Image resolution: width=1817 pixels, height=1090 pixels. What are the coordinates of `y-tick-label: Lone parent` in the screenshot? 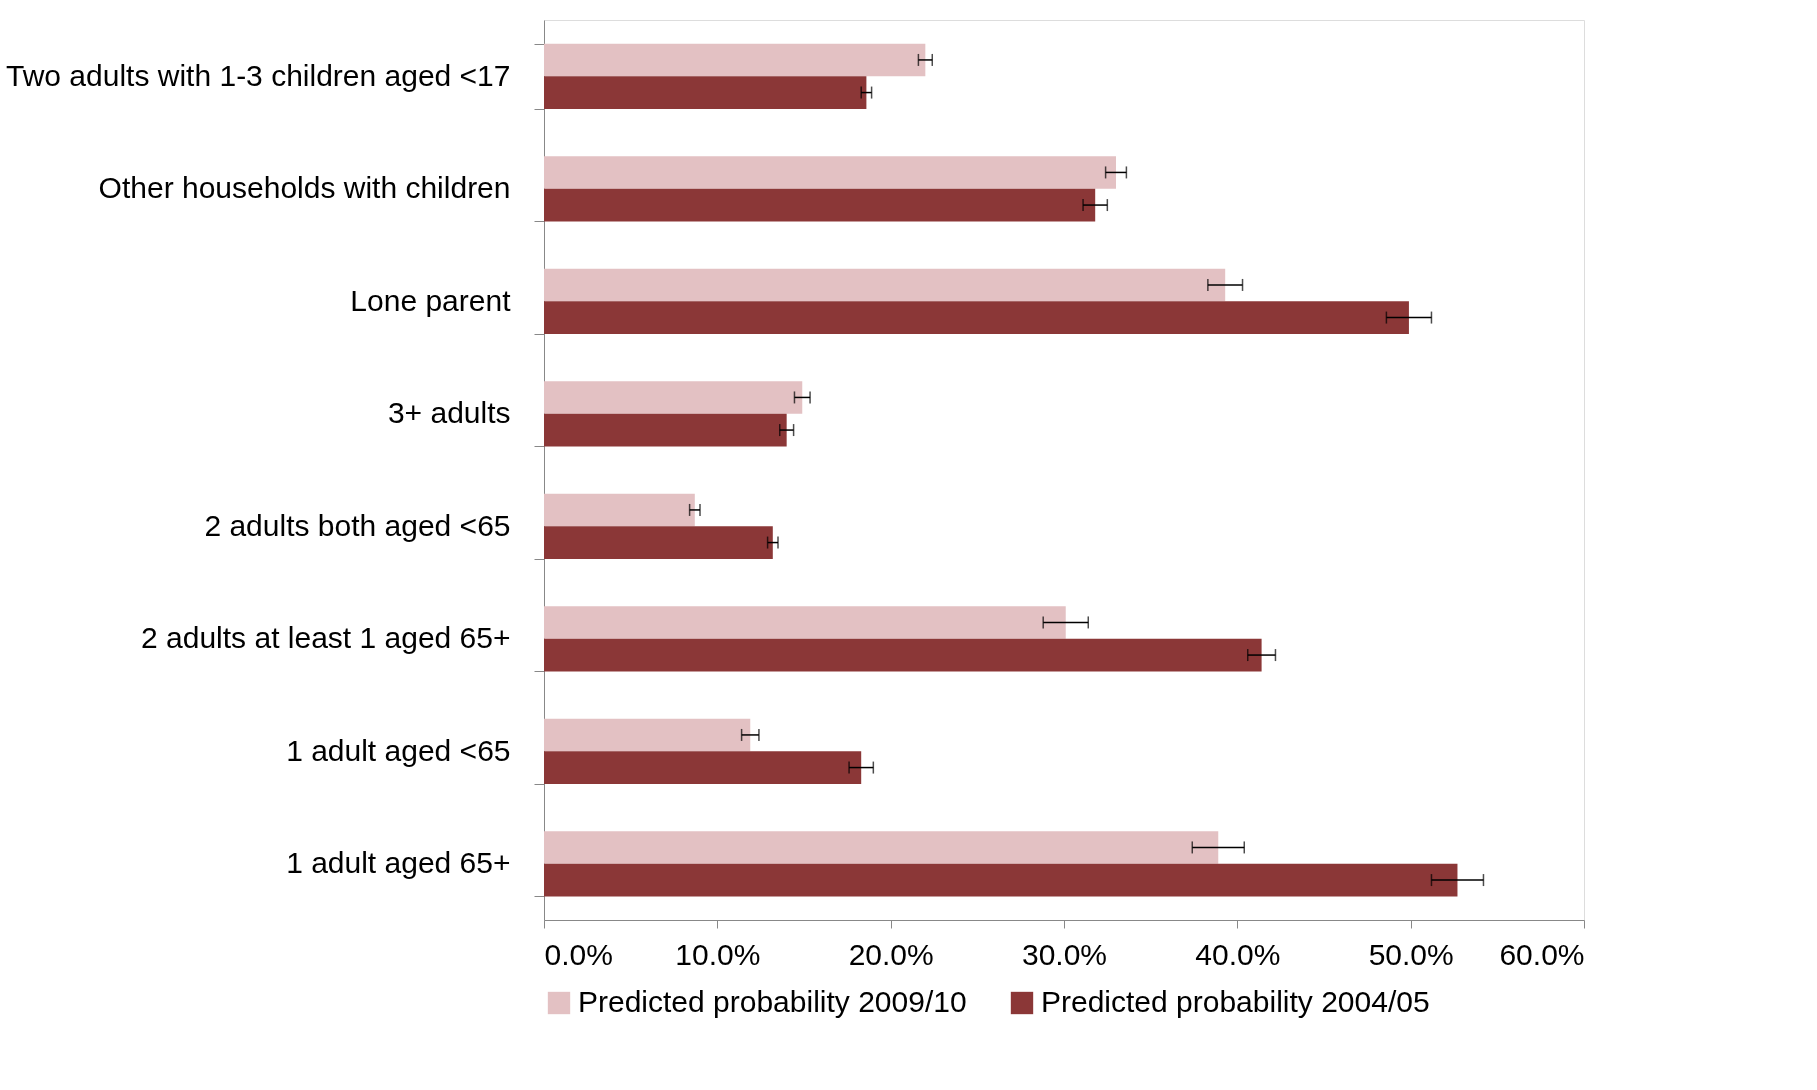 It's located at (431, 300).